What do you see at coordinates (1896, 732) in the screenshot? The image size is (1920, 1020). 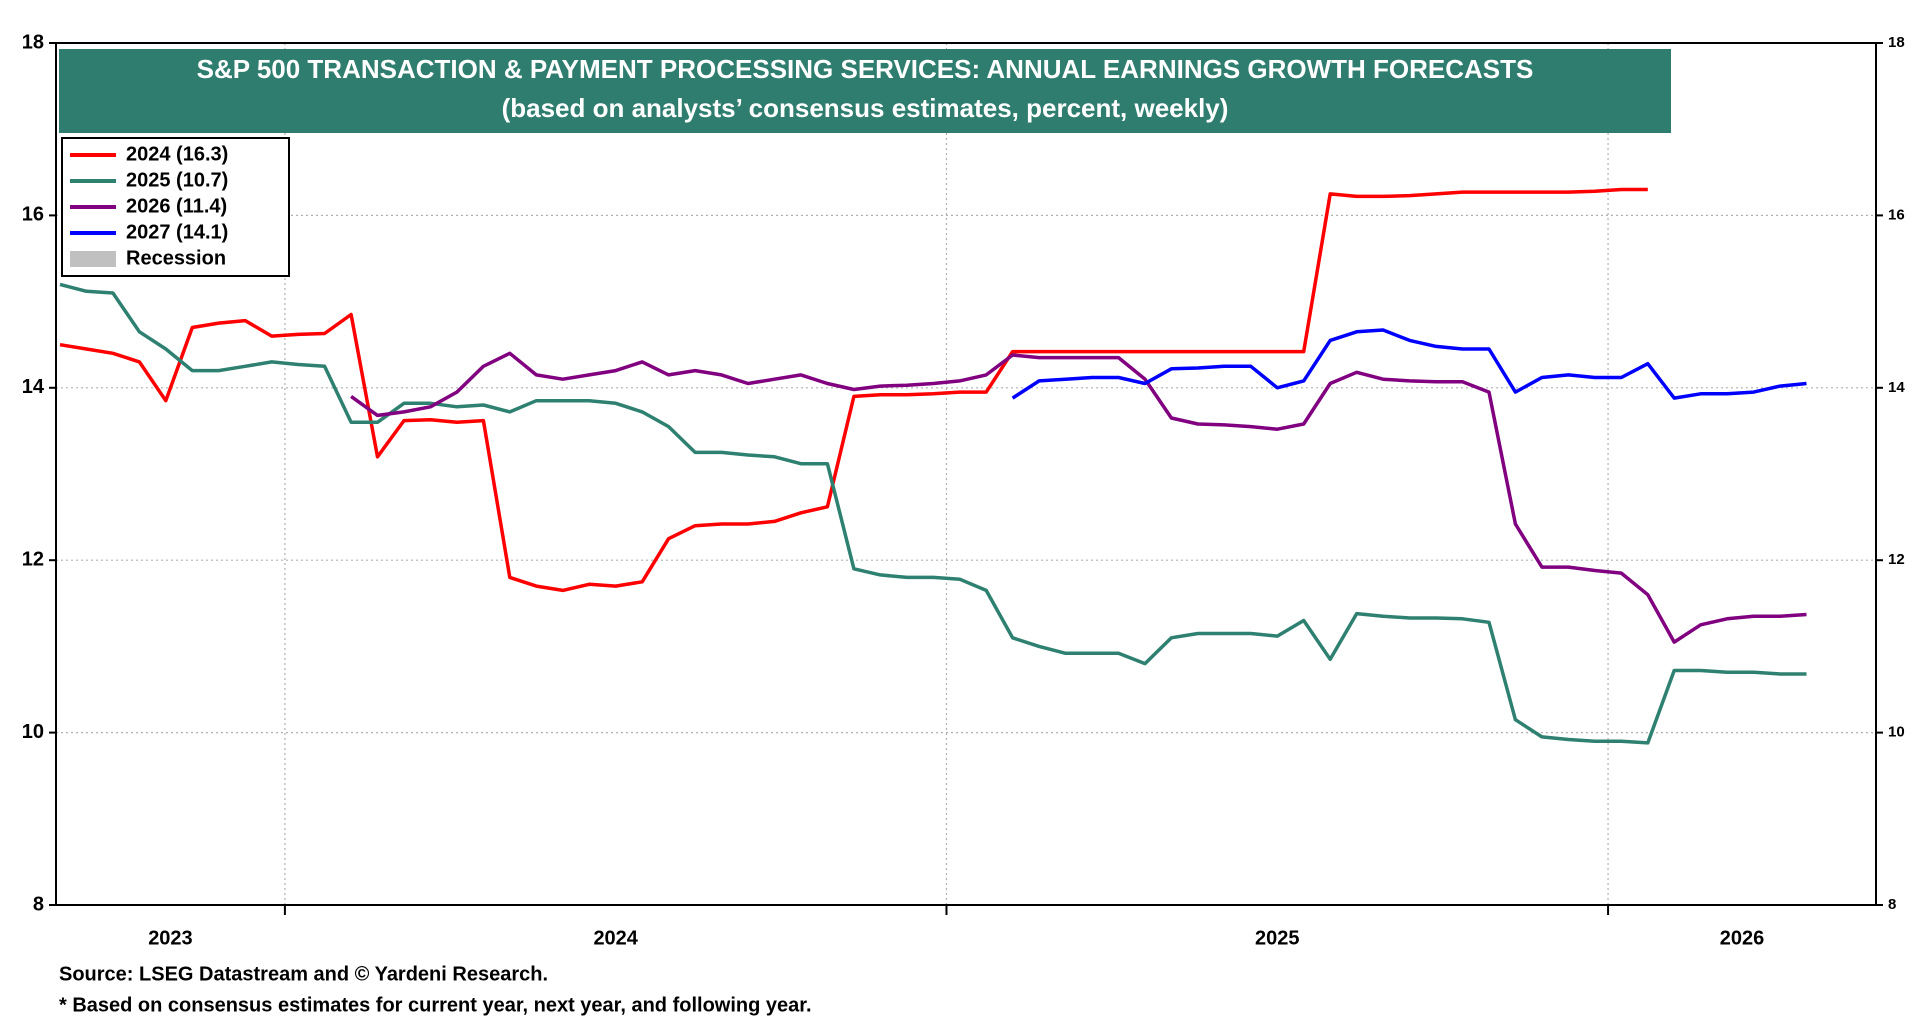 I see `y2-tick-label: 10` at bounding box center [1896, 732].